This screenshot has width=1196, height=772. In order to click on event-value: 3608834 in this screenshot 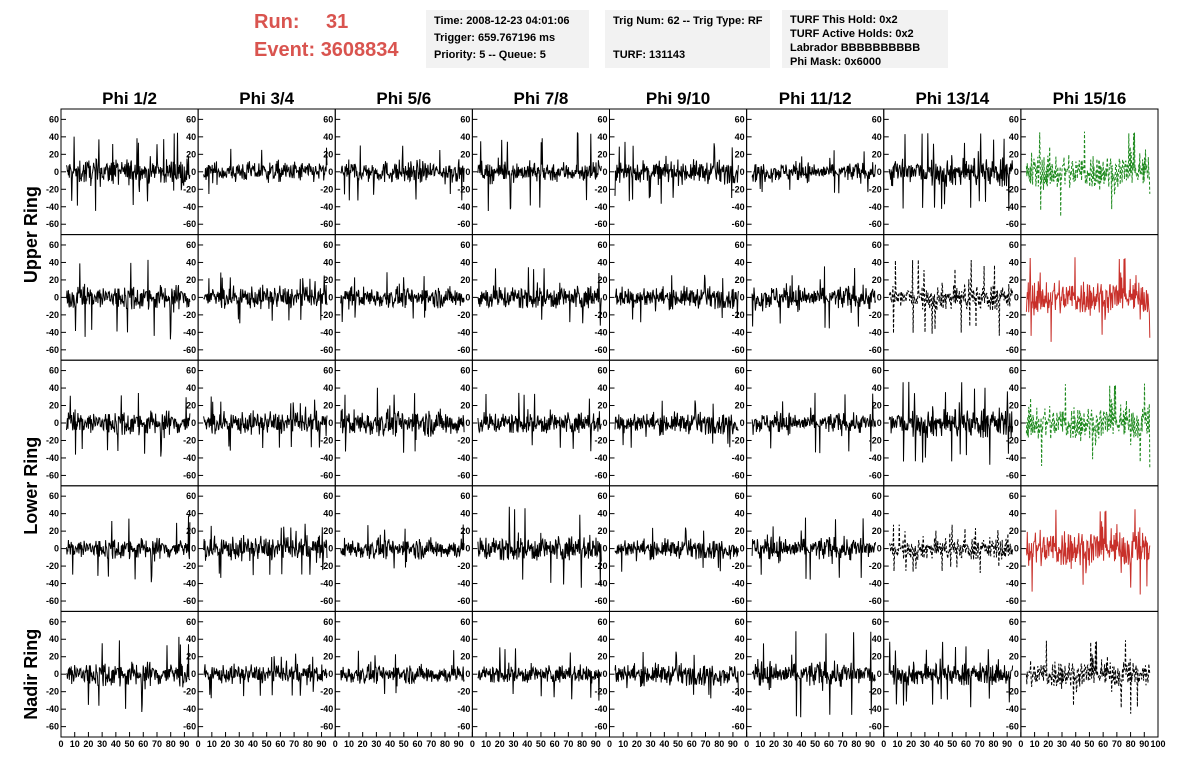, I will do `click(359, 50)`.